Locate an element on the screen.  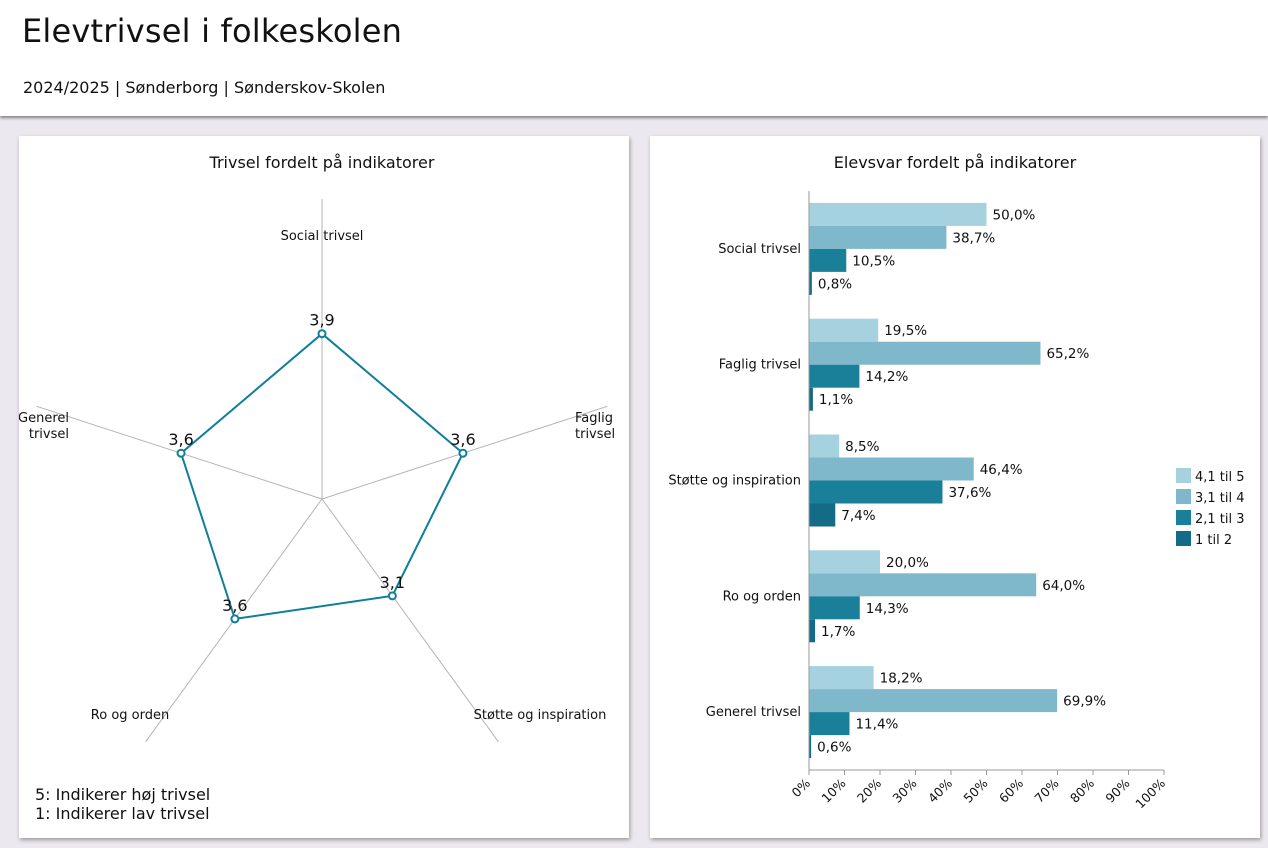
bar-category-label: Social trivsel is located at coordinates (759, 249).